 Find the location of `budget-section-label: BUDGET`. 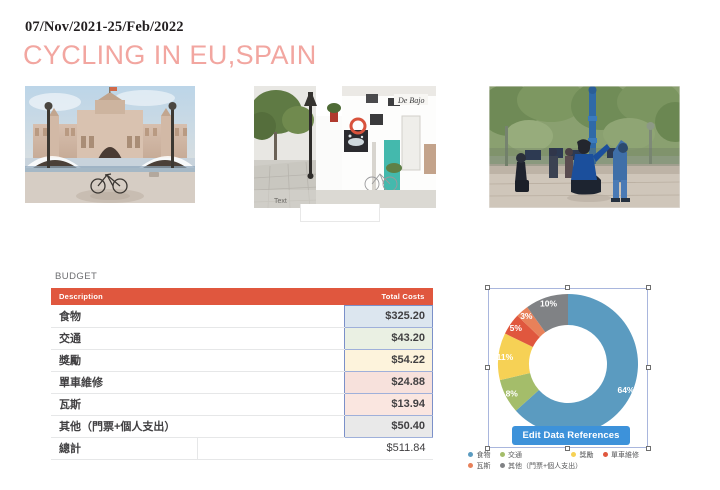

budget-section-label: BUDGET is located at coordinates (76, 276).